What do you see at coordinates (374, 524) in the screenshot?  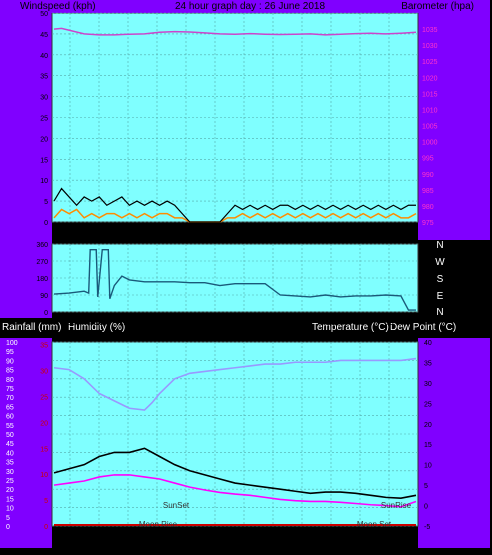 I see `moonset-annotation: Moon Set` at bounding box center [374, 524].